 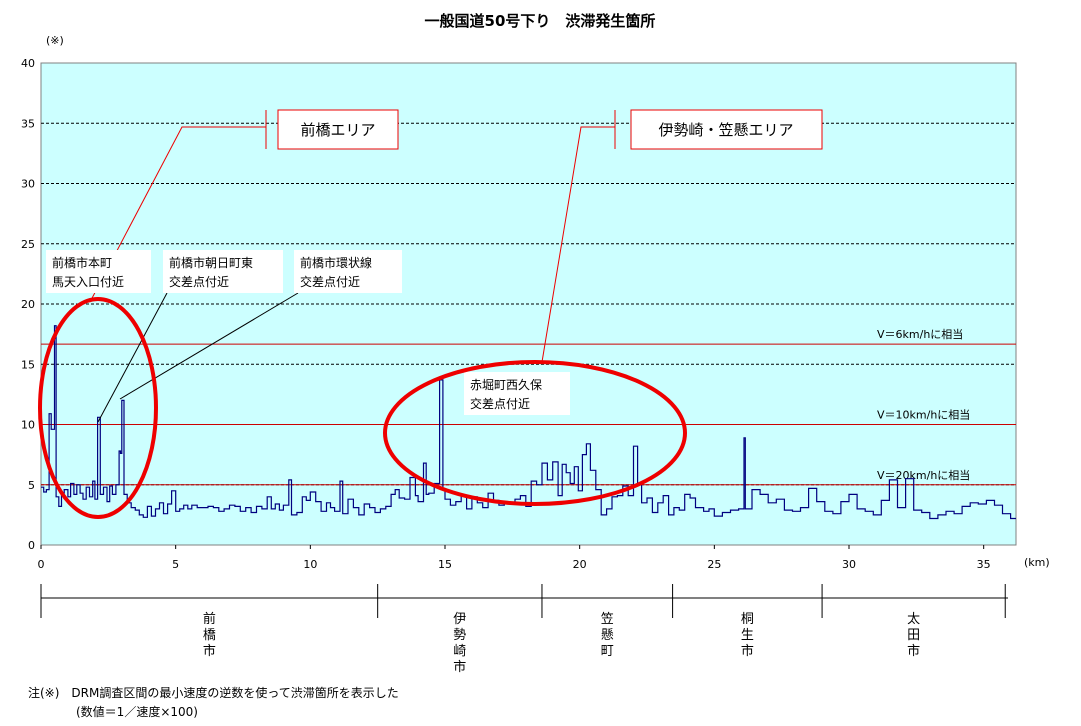 What do you see at coordinates (1037, 562) in the screenshot?
I see `x-unit-label: (km)` at bounding box center [1037, 562].